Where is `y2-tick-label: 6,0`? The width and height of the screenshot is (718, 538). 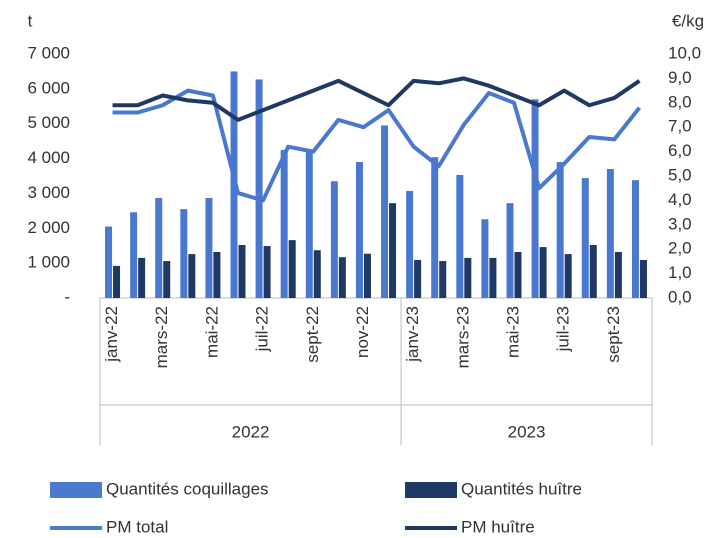 y2-tick-label: 6,0 is located at coordinates (680, 150).